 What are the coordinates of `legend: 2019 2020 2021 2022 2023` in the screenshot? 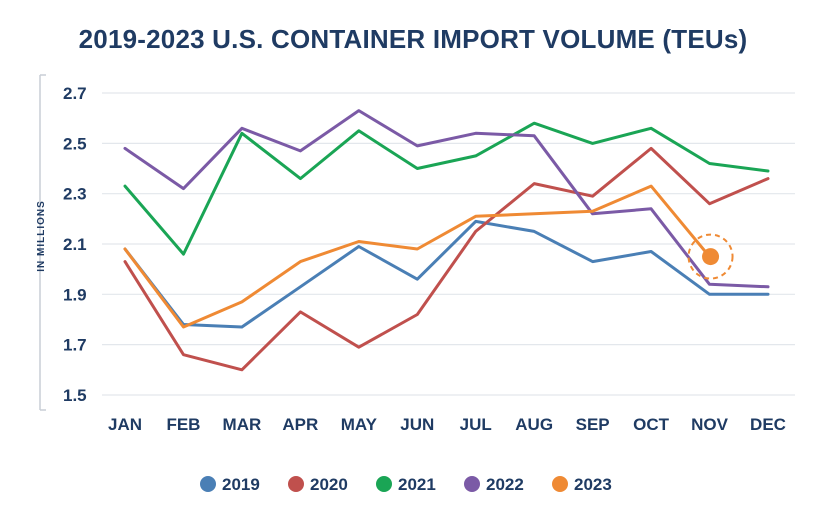 It's located at (406, 484).